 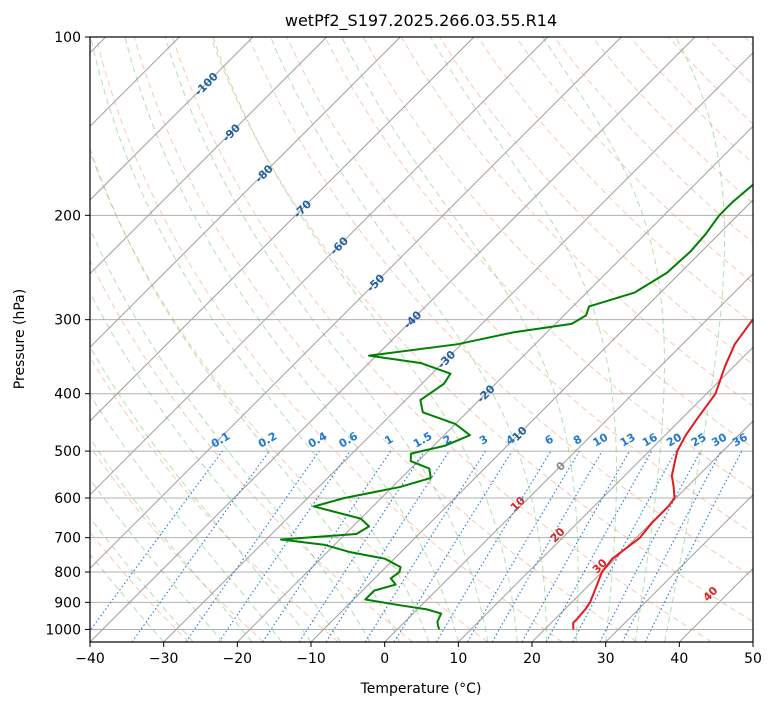 What do you see at coordinates (532, 659) in the screenshot?
I see `x-tick-label: 20` at bounding box center [532, 659].